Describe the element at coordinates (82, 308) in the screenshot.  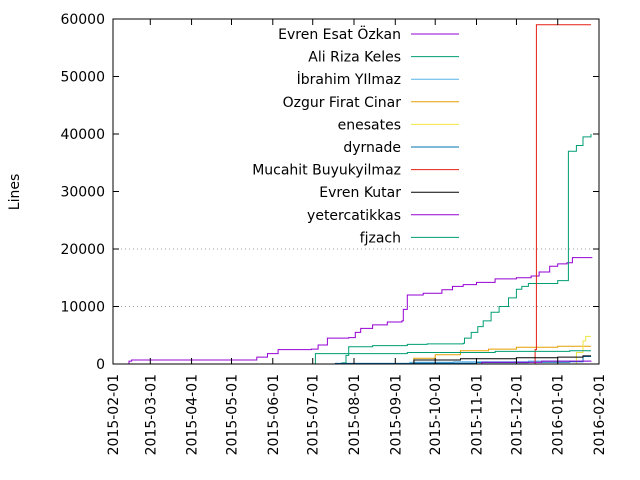
I see `y-tick-label: 10000` at that location.